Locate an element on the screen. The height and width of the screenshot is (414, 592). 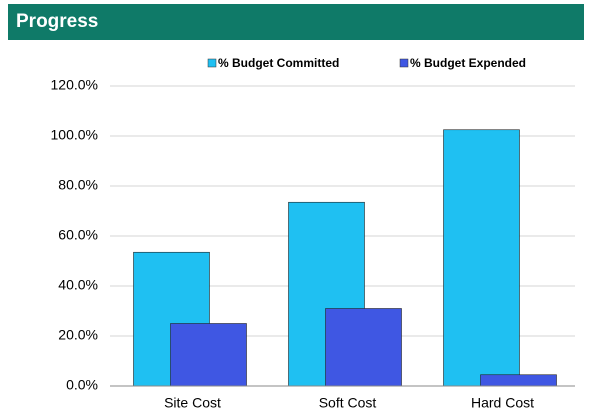
y-tick-label: 60.0% is located at coordinates (78, 235).